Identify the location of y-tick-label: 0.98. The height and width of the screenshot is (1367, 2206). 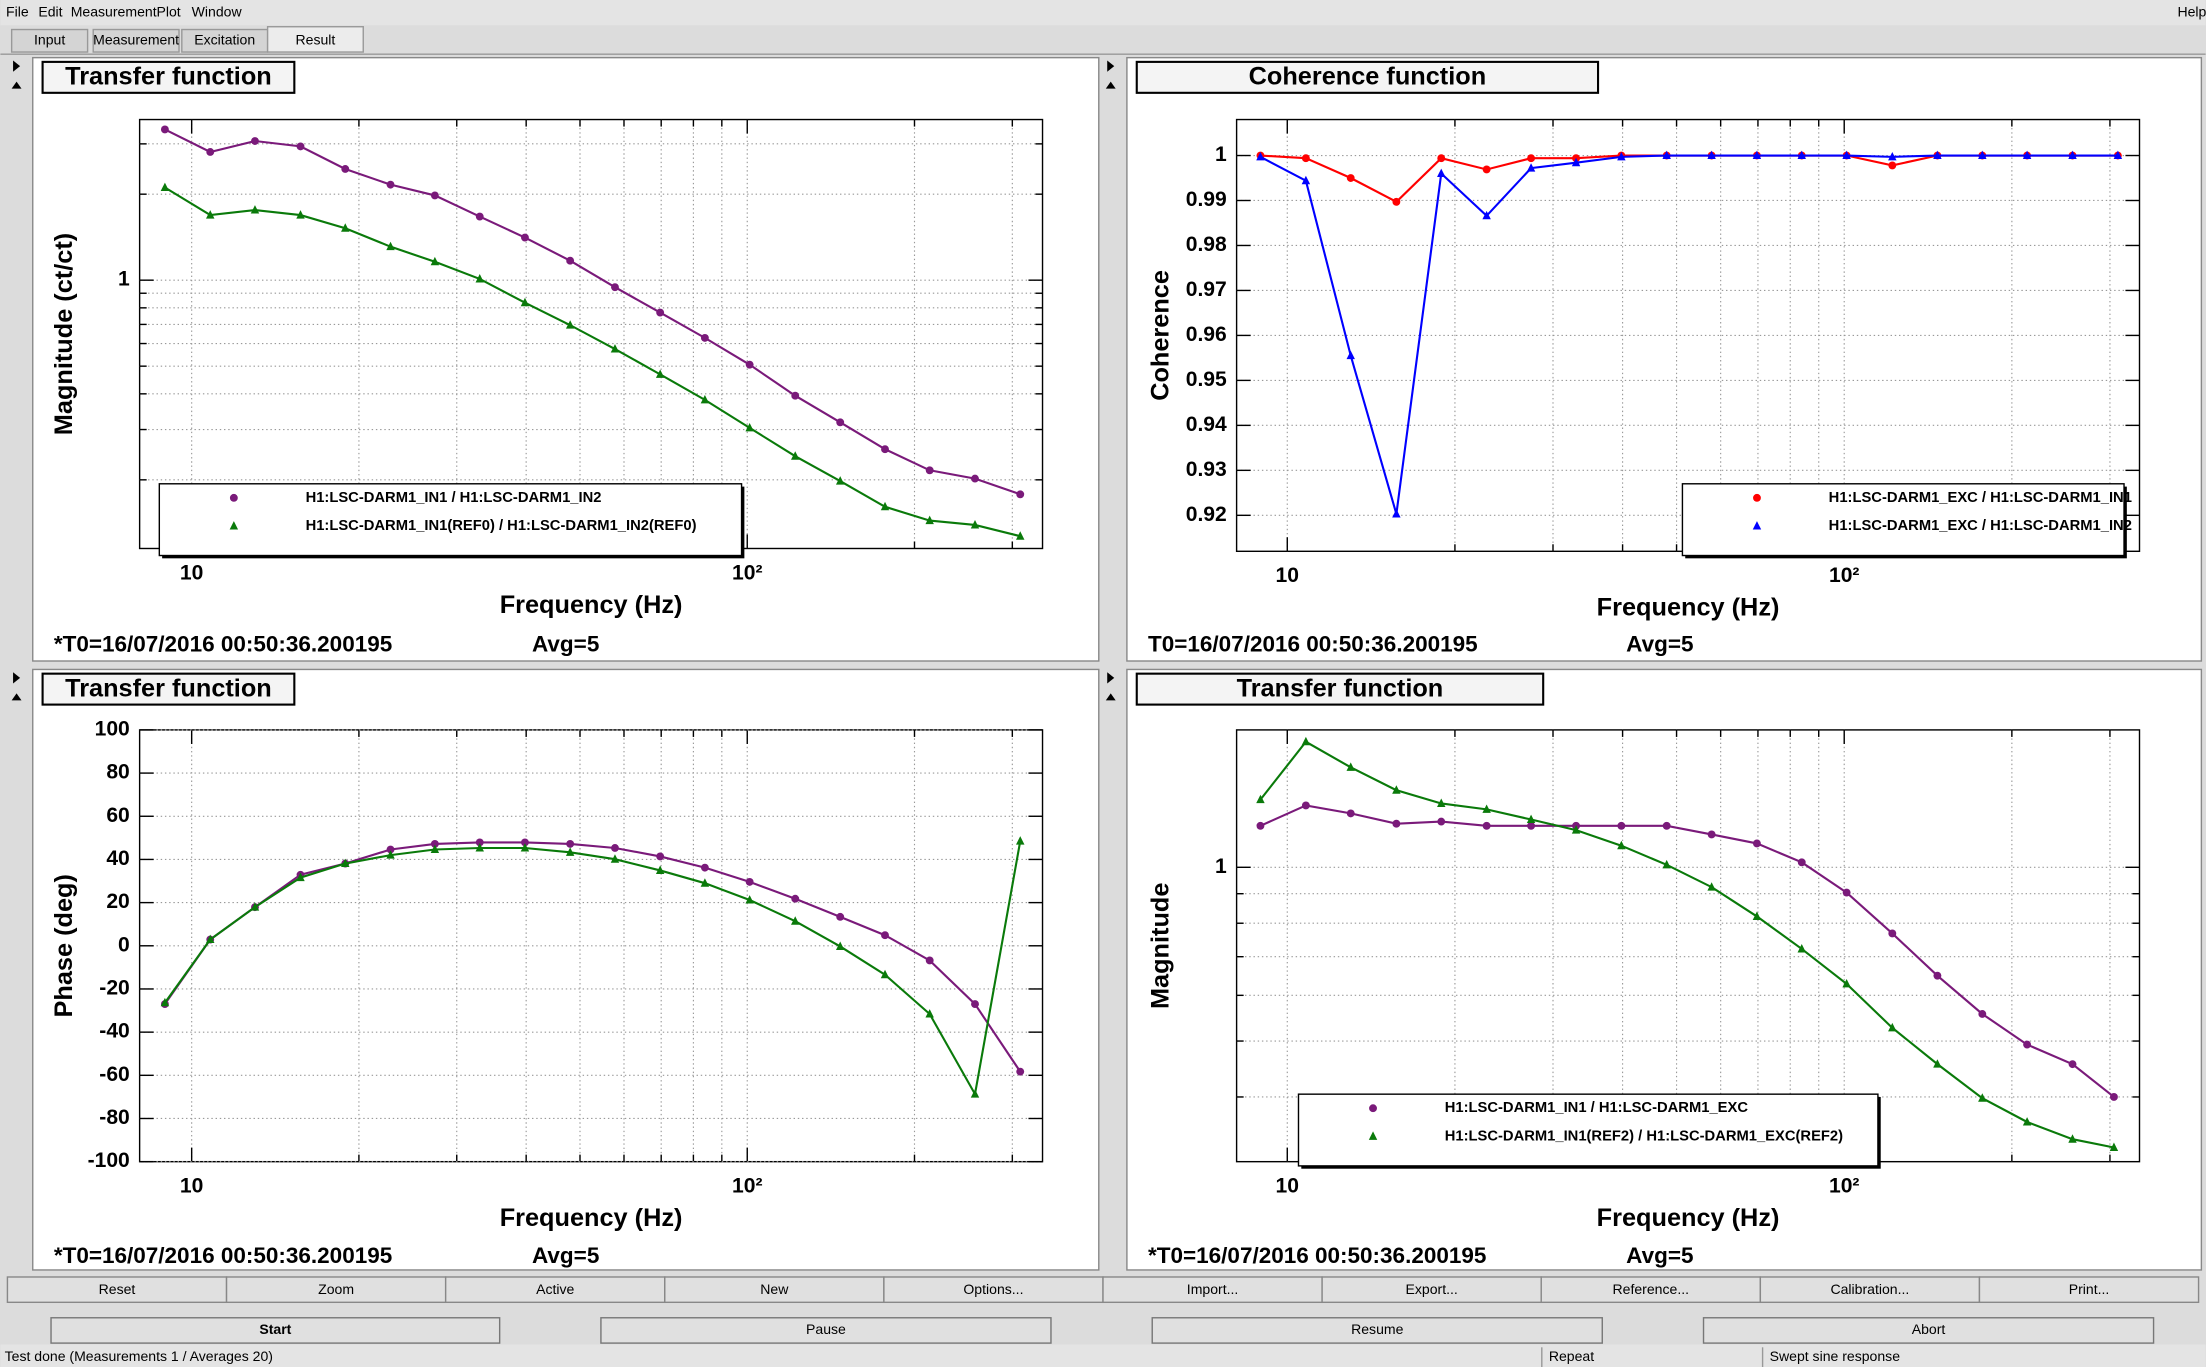
(1206, 244).